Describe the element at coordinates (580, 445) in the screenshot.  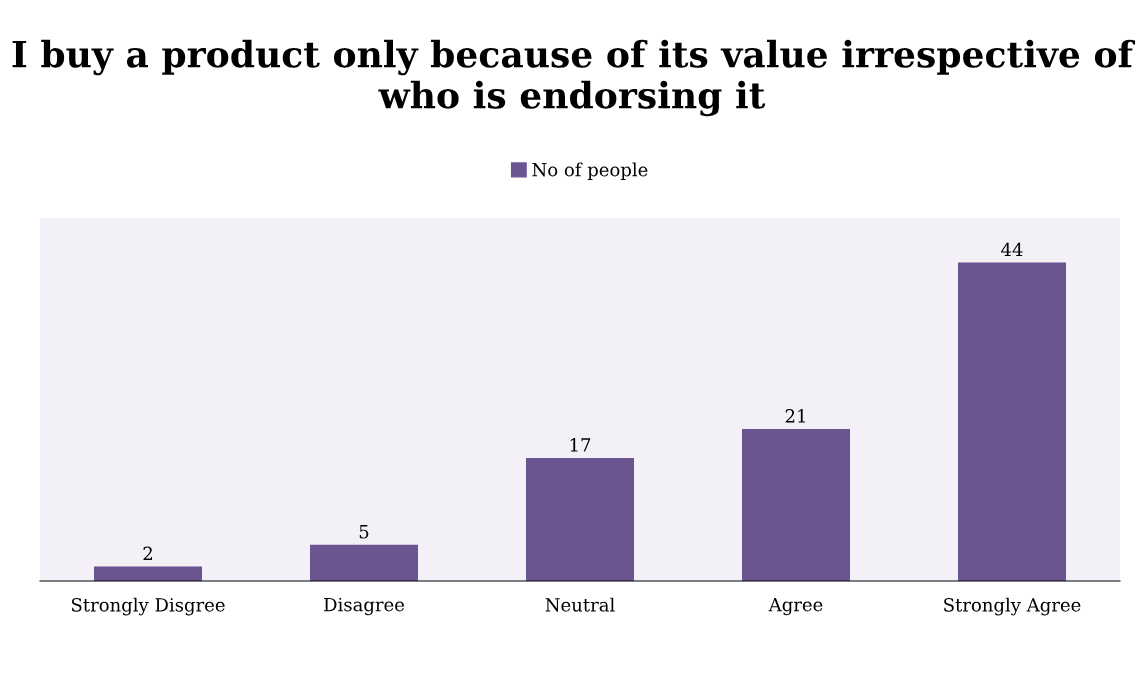
I see `data-label: 17` at that location.